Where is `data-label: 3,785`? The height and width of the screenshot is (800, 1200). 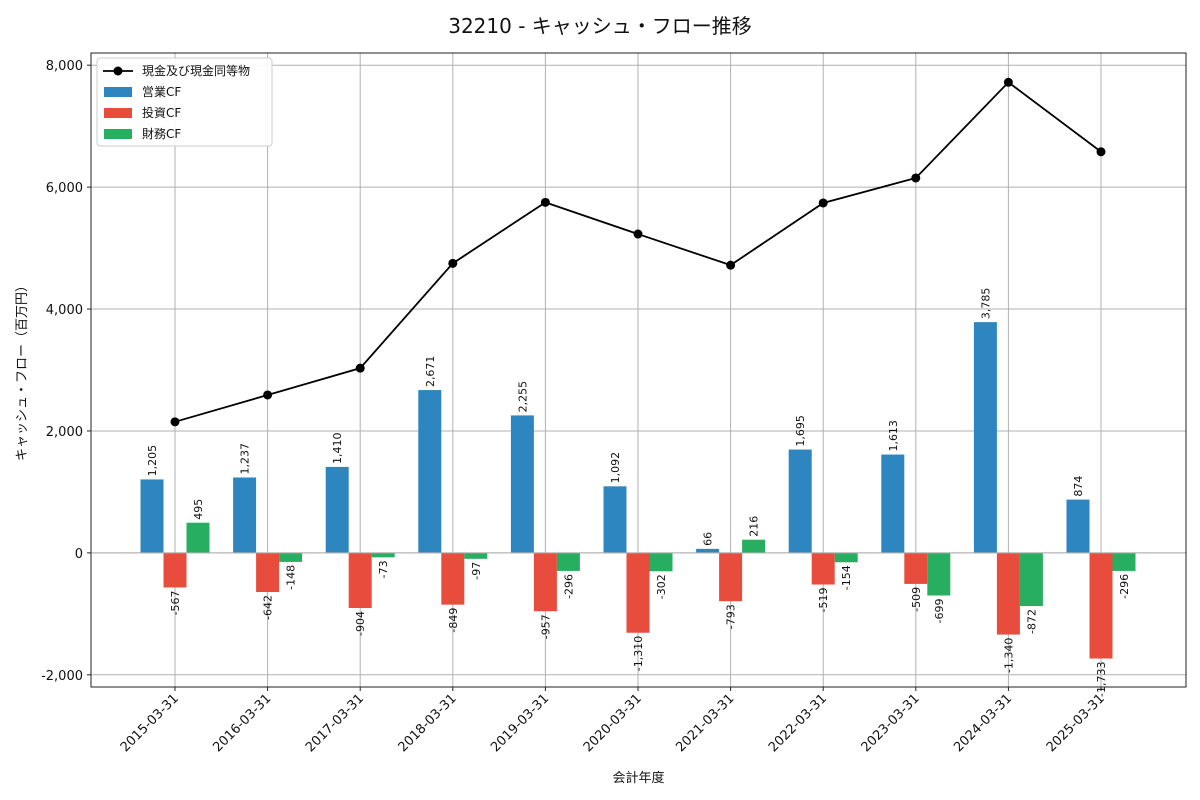 data-label: 3,785 is located at coordinates (985, 304).